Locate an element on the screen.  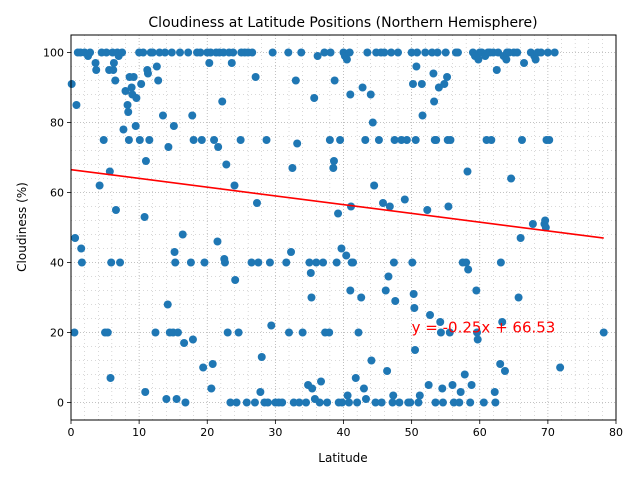
x-tick-label: 30 is located at coordinates (275, 432).